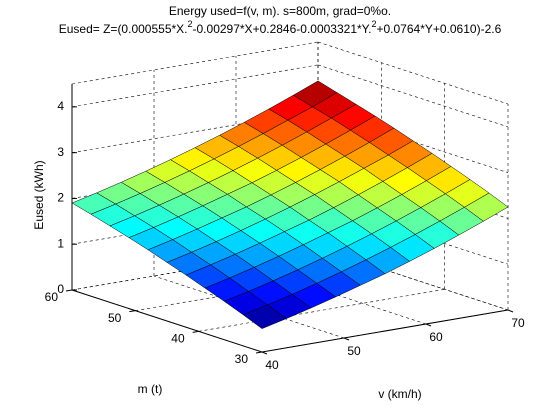 Image resolution: width=560 pixels, height=420 pixels. Describe the element at coordinates (115, 318) in the screenshot. I see `y-tick-label: 50` at that location.